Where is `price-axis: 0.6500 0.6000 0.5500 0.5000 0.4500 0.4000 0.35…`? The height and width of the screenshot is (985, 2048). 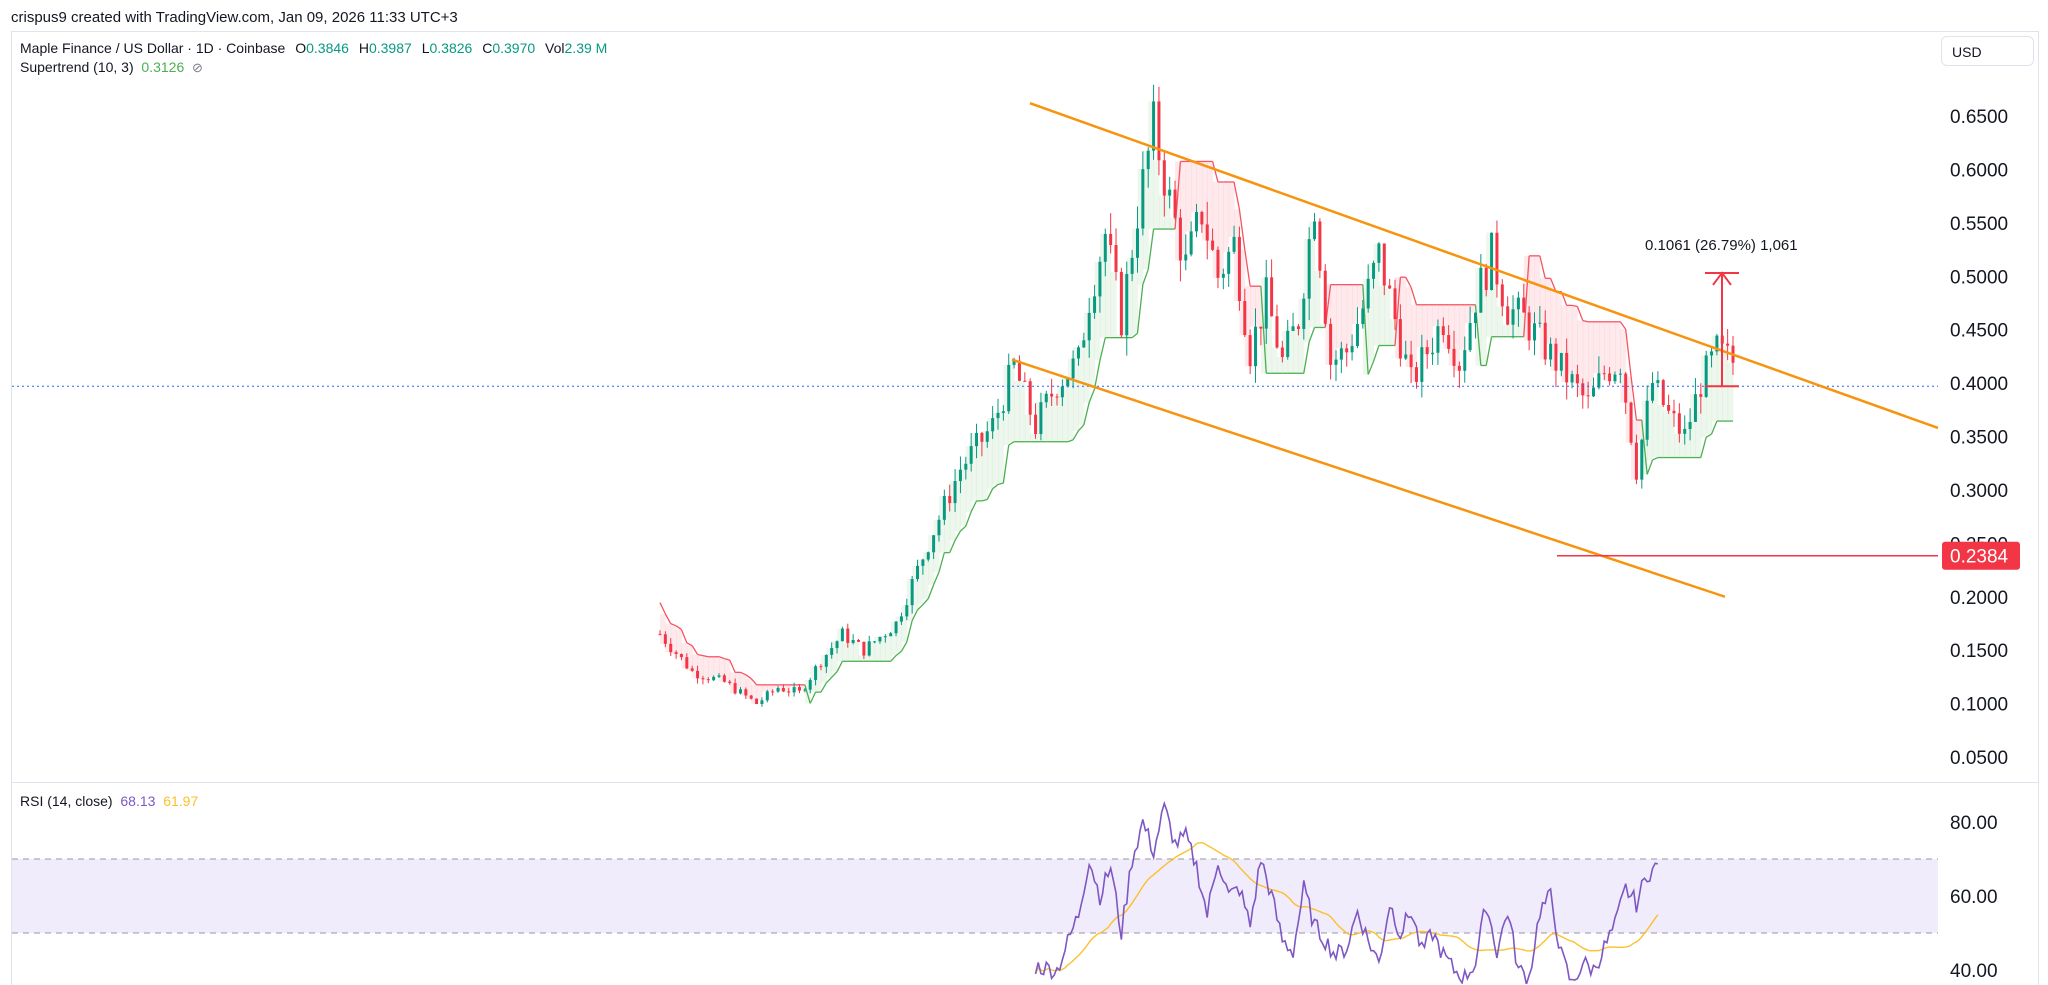 price-axis: 0.6500 0.6000 0.5500 0.5000 0.4500 0.4000 0.35… is located at coordinates (1981, 544).